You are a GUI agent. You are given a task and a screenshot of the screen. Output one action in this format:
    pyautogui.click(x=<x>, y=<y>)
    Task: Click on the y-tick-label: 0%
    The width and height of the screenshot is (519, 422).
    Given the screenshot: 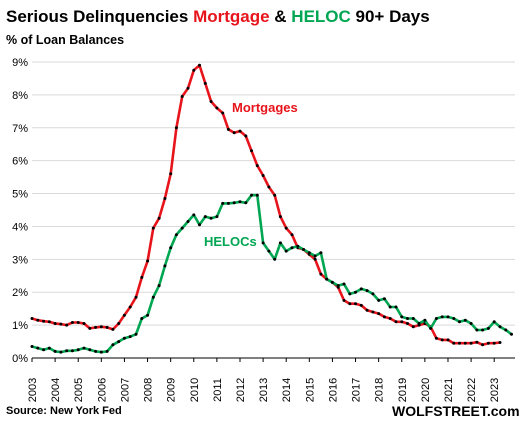 What is the action you would take?
    pyautogui.click(x=20, y=359)
    